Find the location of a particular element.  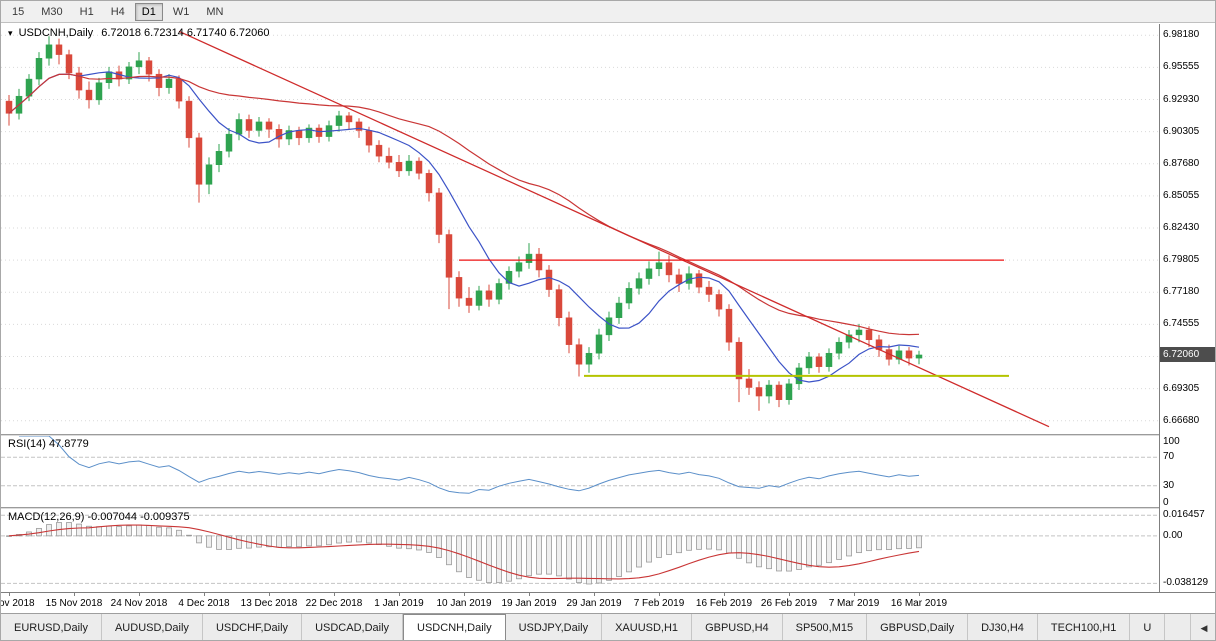

rsi-label: RSI(14) 47.8779 is located at coordinates (48, 444).